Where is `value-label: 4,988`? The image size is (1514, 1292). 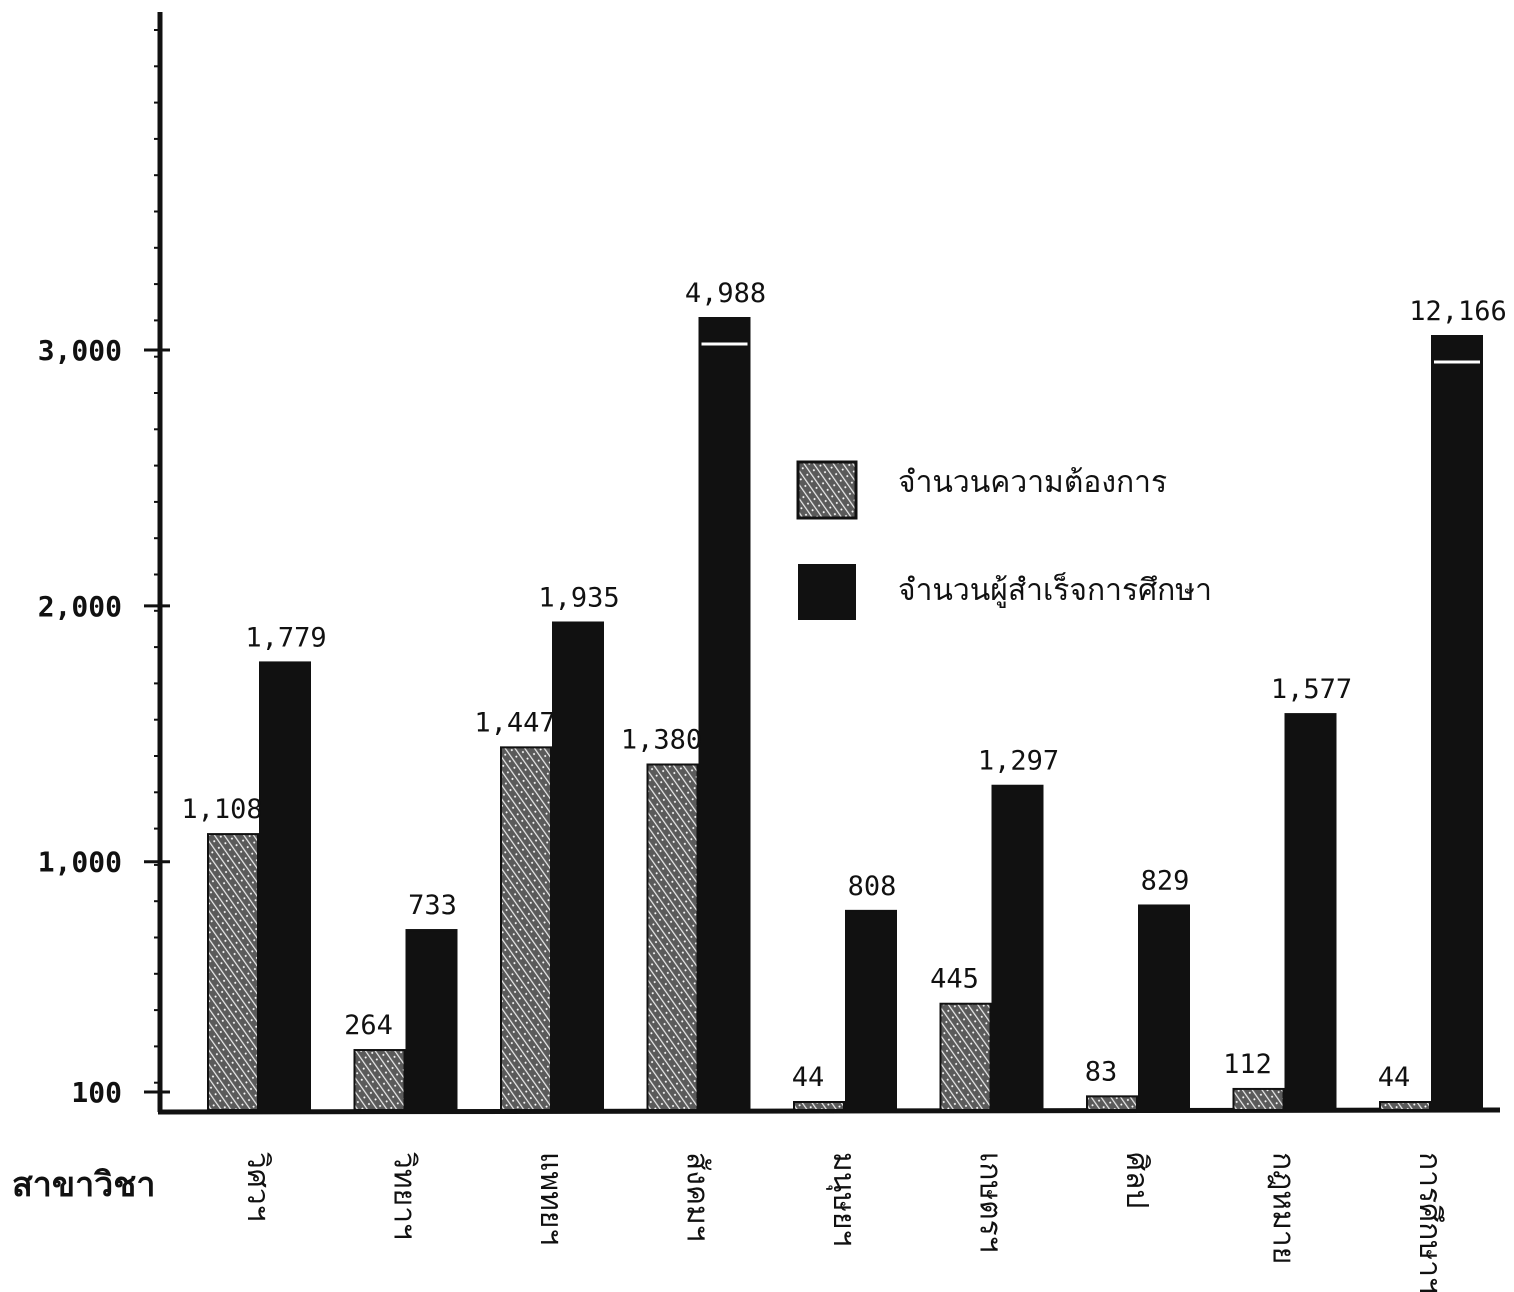
value-label: 4,988 is located at coordinates (725, 293).